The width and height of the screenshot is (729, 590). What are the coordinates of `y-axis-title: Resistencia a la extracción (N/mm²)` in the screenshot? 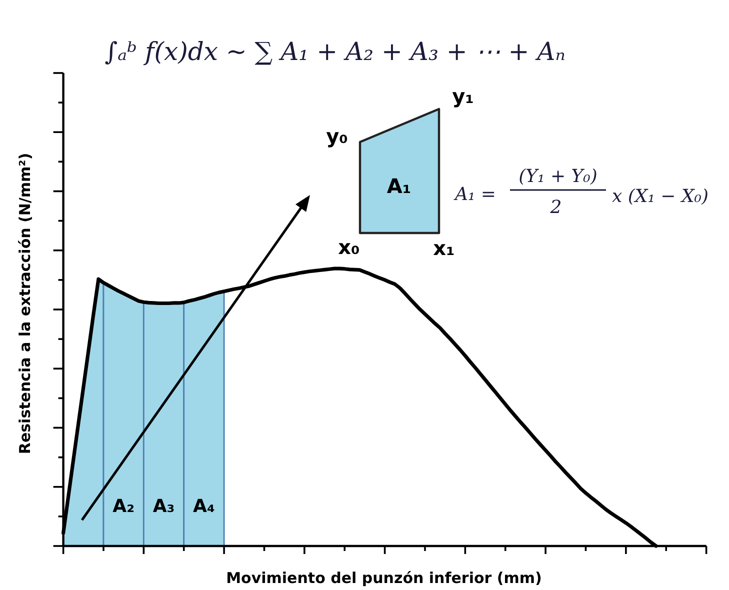 It's located at (25, 303).